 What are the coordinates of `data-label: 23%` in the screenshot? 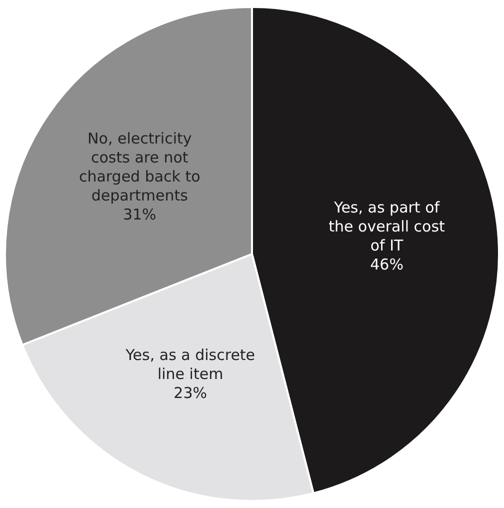 It's located at (190, 393).